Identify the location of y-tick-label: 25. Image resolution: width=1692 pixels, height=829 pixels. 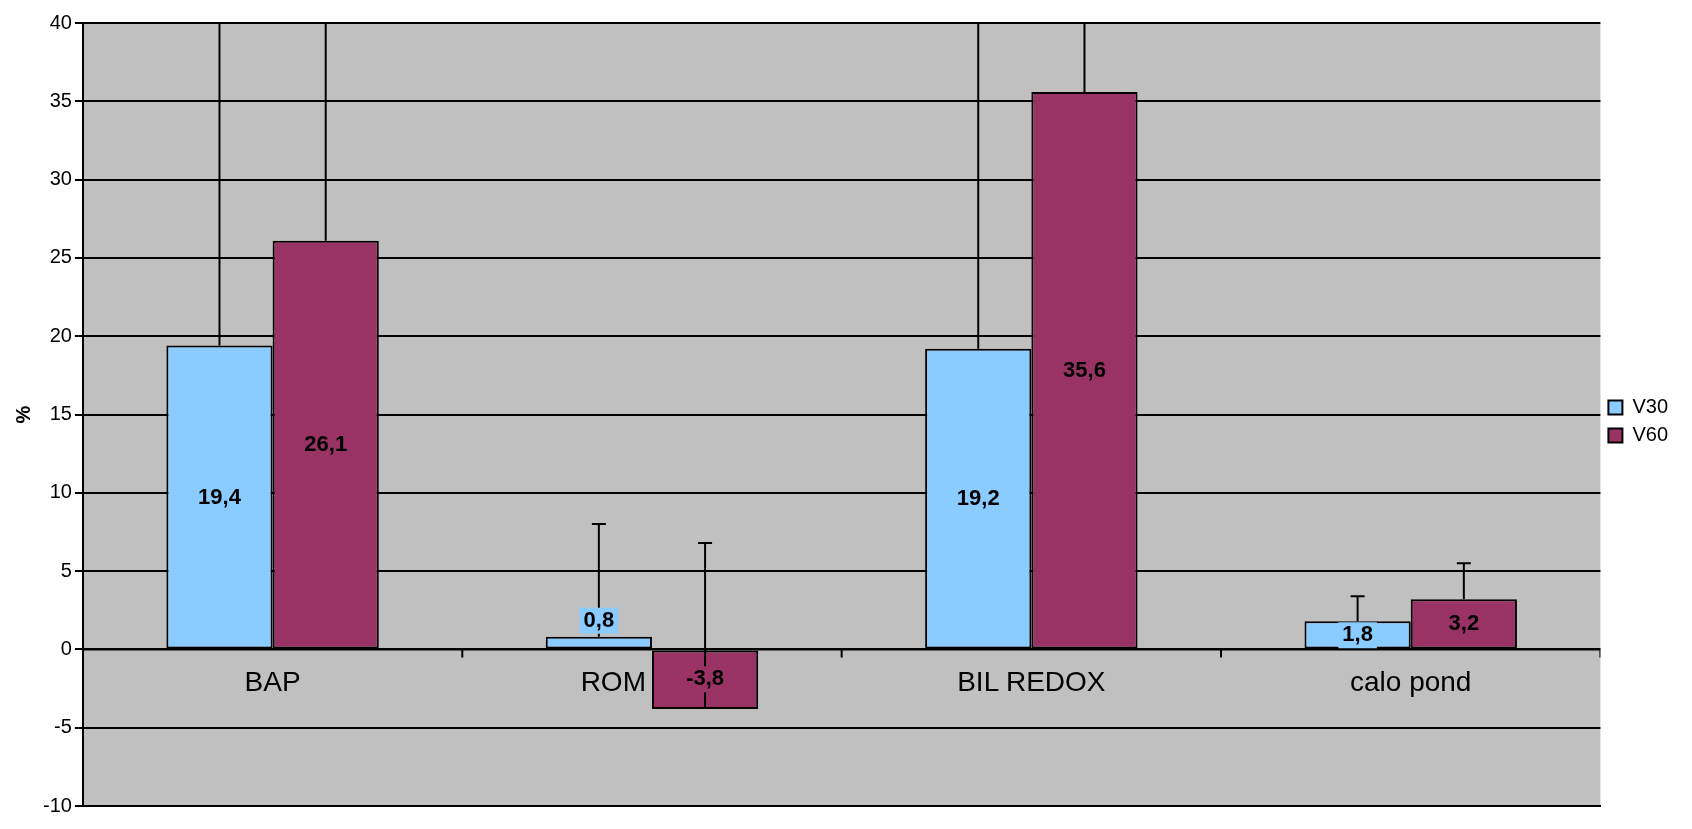
(60, 256).